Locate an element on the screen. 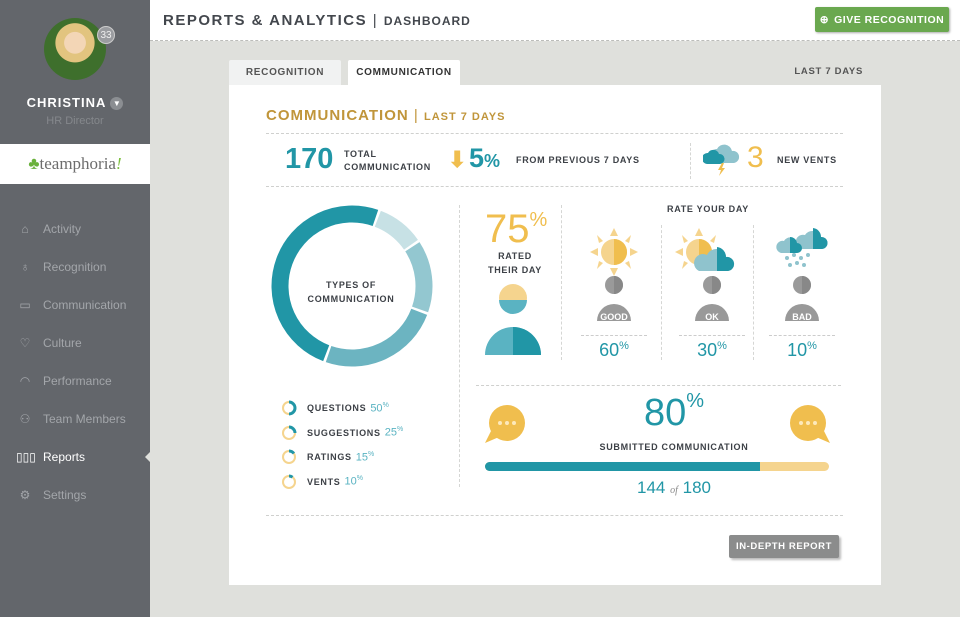 The height and width of the screenshot is (617, 960). sidebar-item-settings: ⚙ Settings is located at coordinates (75, 495).